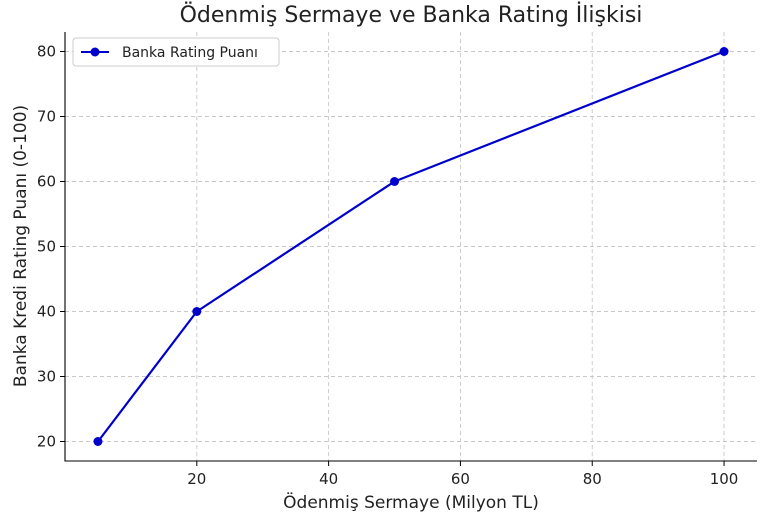 Image resolution: width=768 pixels, height=512 pixels. What do you see at coordinates (21, 246) in the screenshot?
I see `y-axis-title: Banka Kredi Rating Puanı (0-100)` at bounding box center [21, 246].